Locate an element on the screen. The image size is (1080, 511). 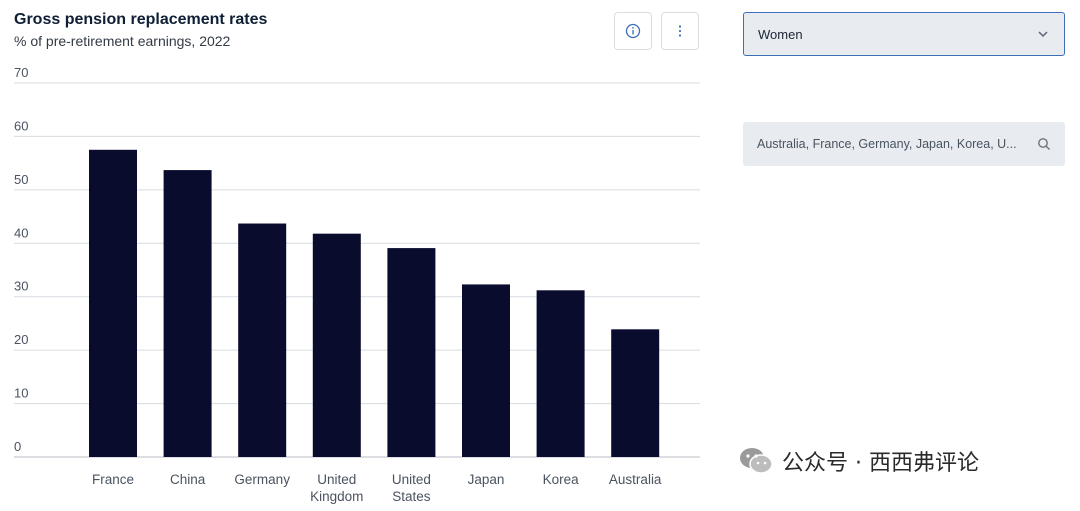
y-tick-label: 70 is located at coordinates (21, 72).